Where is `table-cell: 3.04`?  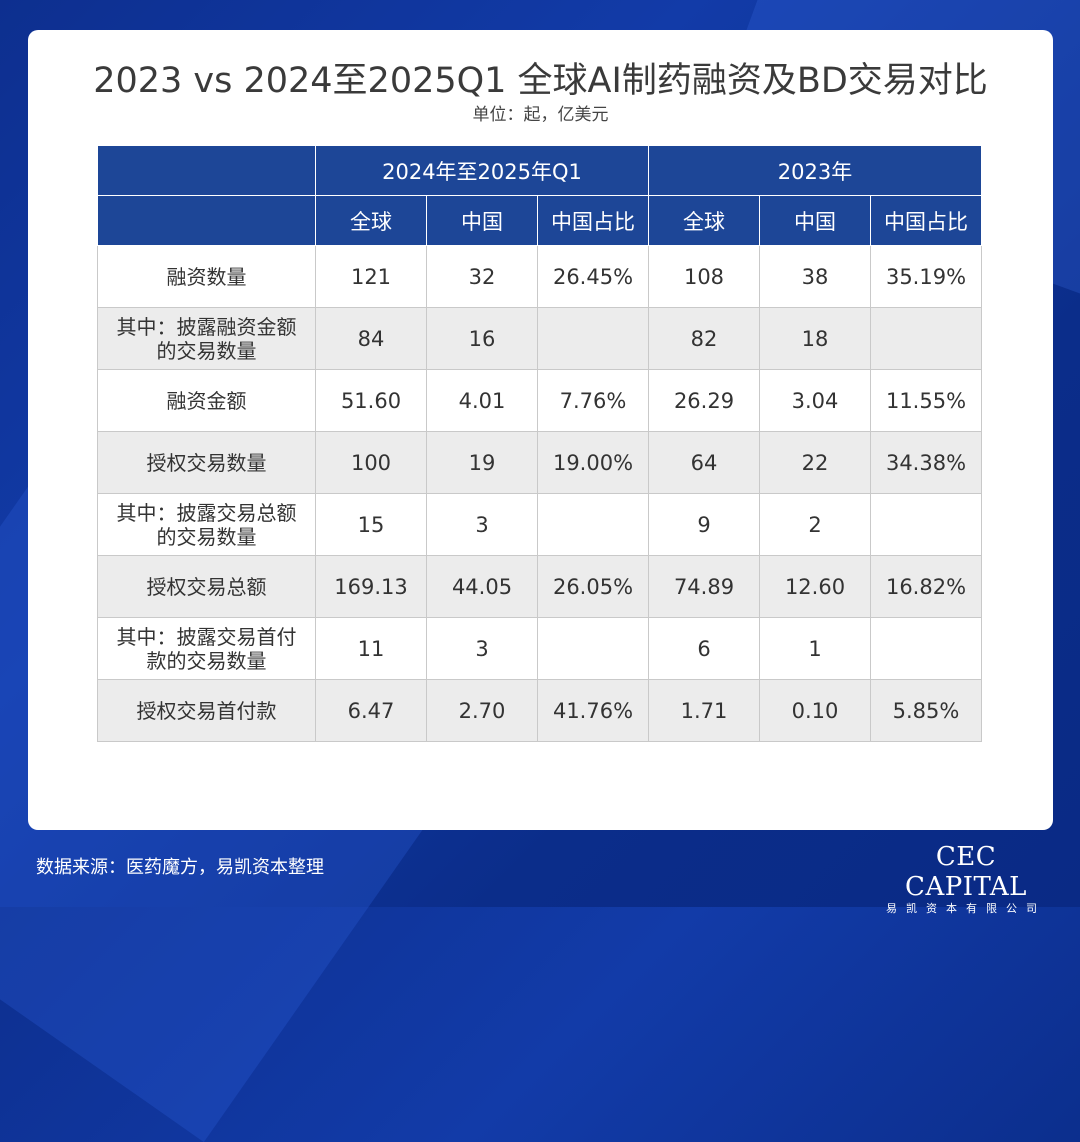 table-cell: 3.04 is located at coordinates (815, 400).